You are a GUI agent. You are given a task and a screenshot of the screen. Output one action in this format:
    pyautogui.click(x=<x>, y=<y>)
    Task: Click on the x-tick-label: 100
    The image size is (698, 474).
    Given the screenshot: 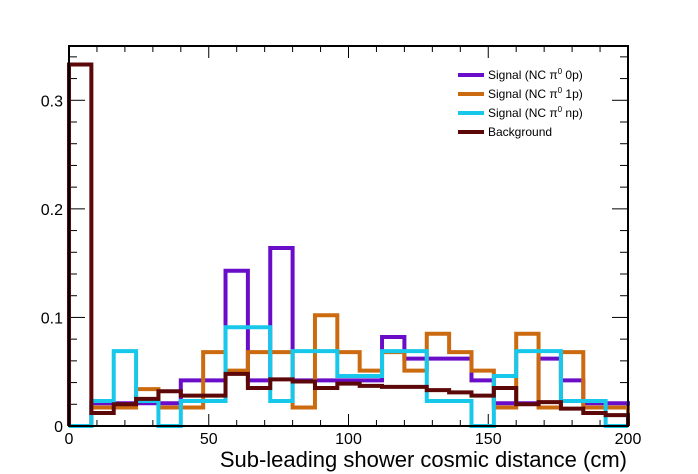 What is the action you would take?
    pyautogui.click(x=348, y=439)
    